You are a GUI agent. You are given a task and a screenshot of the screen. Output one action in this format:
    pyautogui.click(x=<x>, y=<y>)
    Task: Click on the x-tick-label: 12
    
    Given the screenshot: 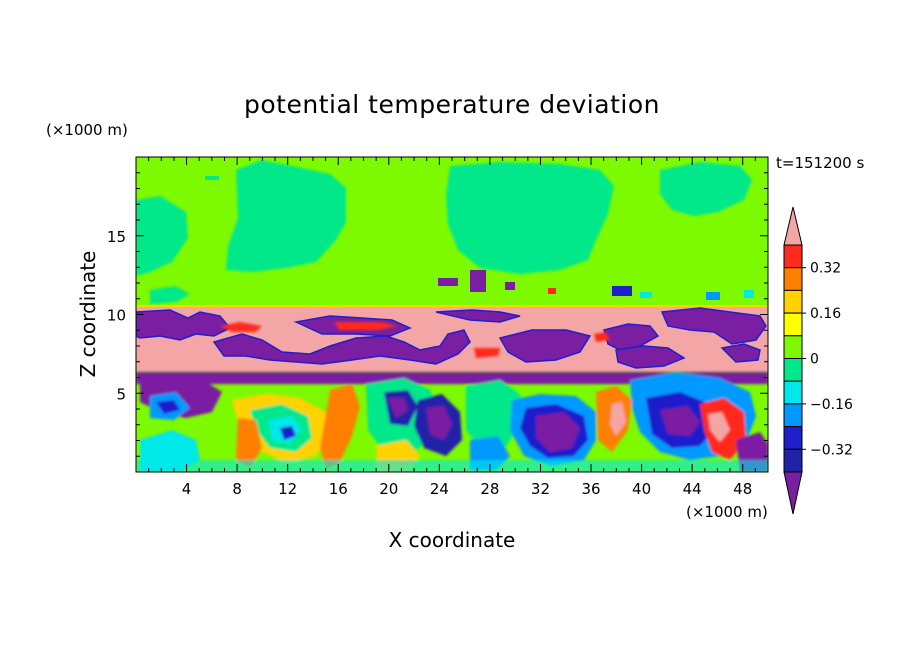 What is the action you would take?
    pyautogui.click(x=287, y=489)
    